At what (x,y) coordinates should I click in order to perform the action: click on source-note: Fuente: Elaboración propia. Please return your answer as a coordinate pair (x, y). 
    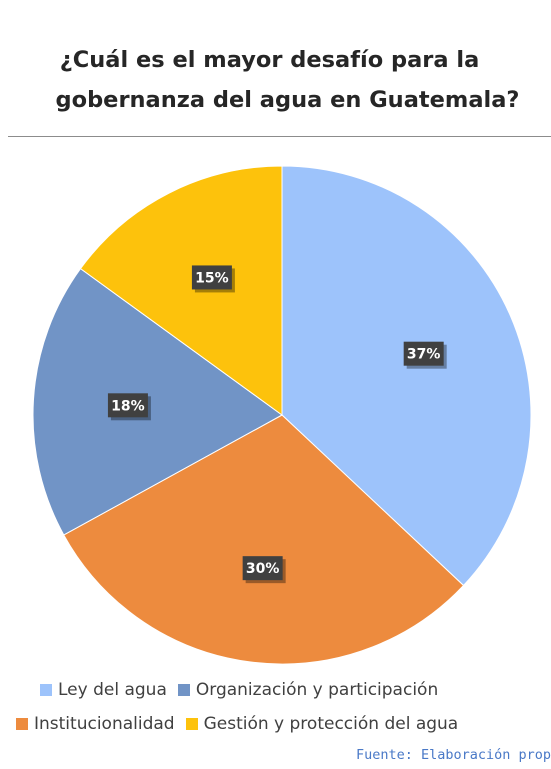
    Looking at the image, I should click on (453, 755).